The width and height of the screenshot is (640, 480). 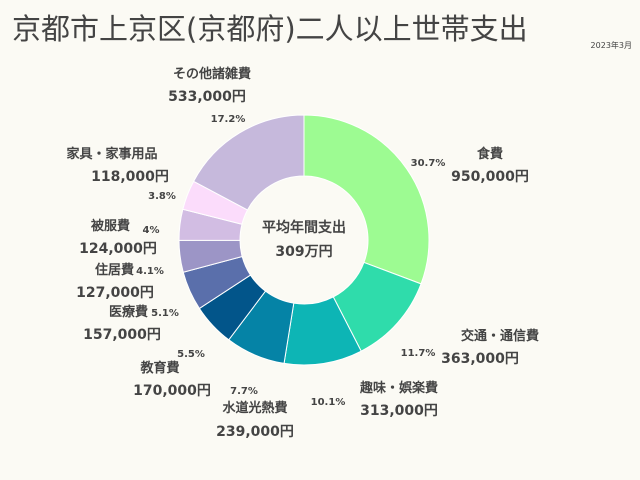 I want to click on slice-amount-2: 313,000円, so click(x=399, y=411).